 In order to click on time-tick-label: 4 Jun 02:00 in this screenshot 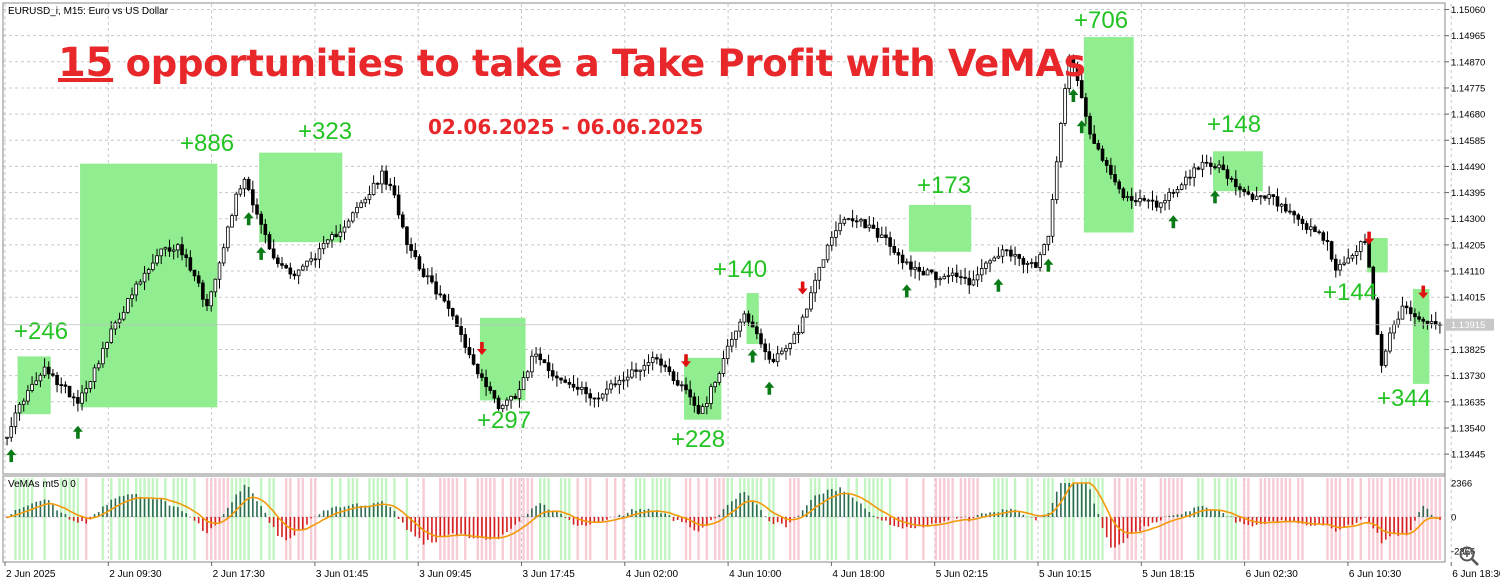, I will do `click(652, 574)`.